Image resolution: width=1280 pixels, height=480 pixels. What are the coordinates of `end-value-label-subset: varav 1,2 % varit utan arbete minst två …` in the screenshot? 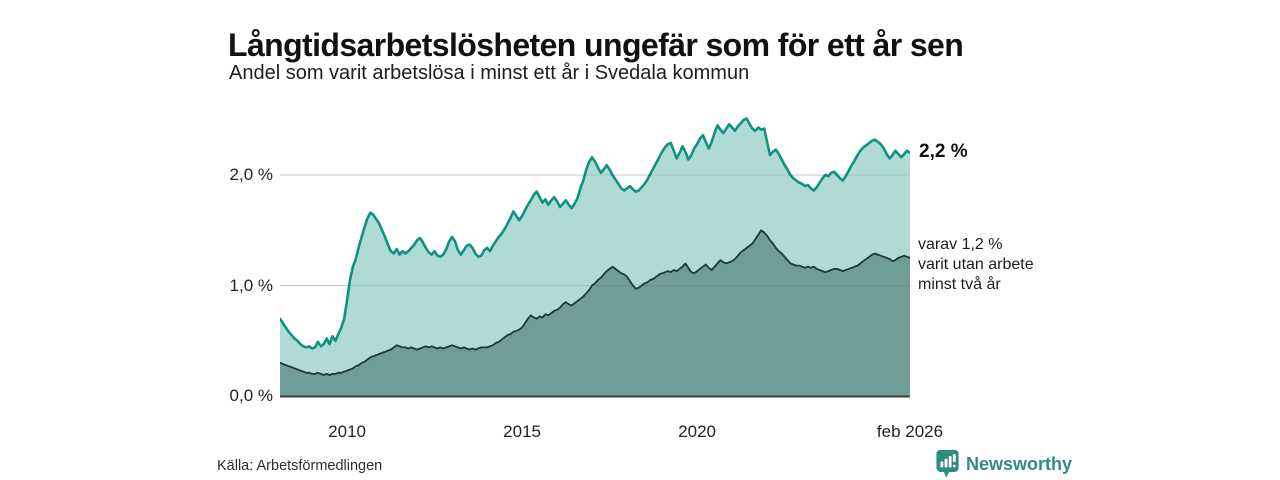 It's located at (976, 265).